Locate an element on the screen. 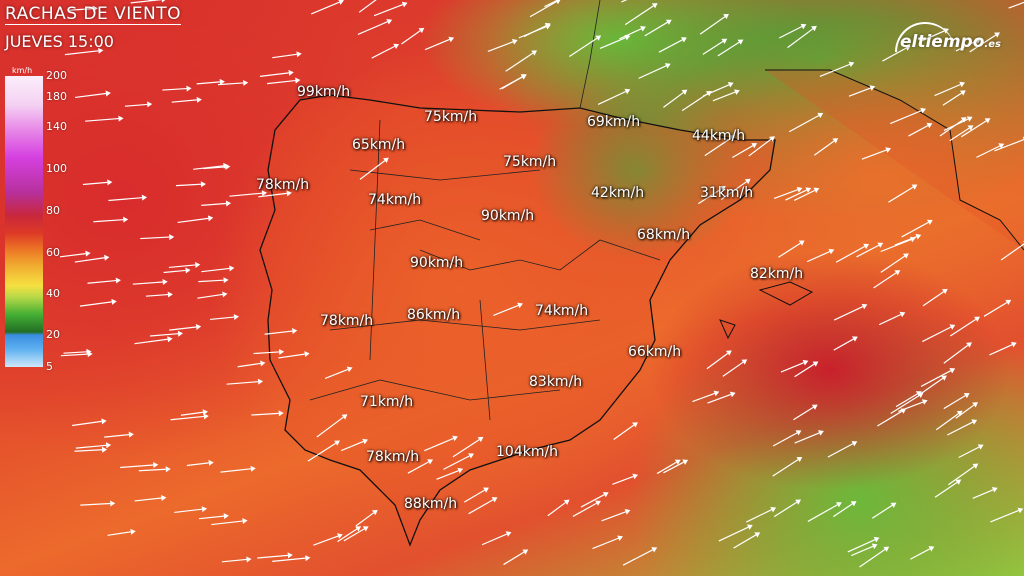 The height and width of the screenshot is (576, 1024). legend-tick: 180 is located at coordinates (56, 96).